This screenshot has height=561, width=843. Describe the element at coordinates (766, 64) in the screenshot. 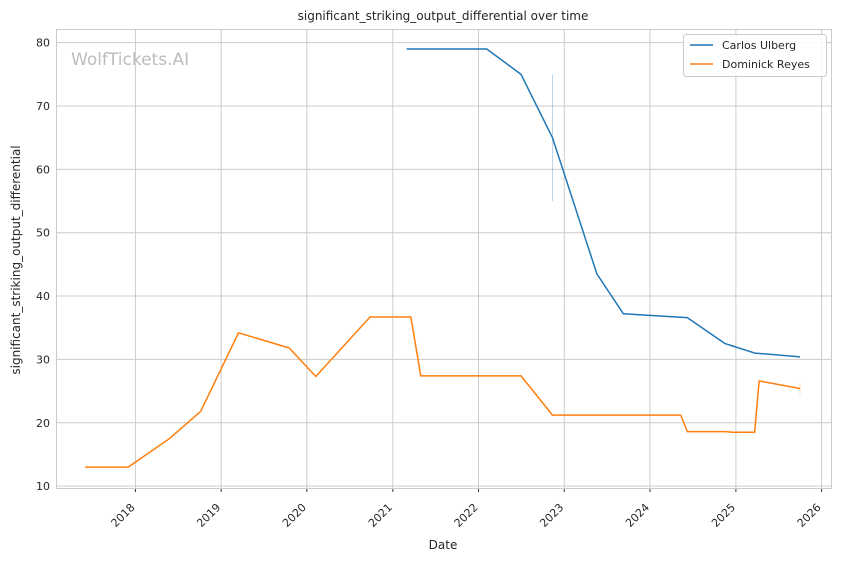

I see `legend-label-dominick-reyes: Dominick Reyes` at that location.